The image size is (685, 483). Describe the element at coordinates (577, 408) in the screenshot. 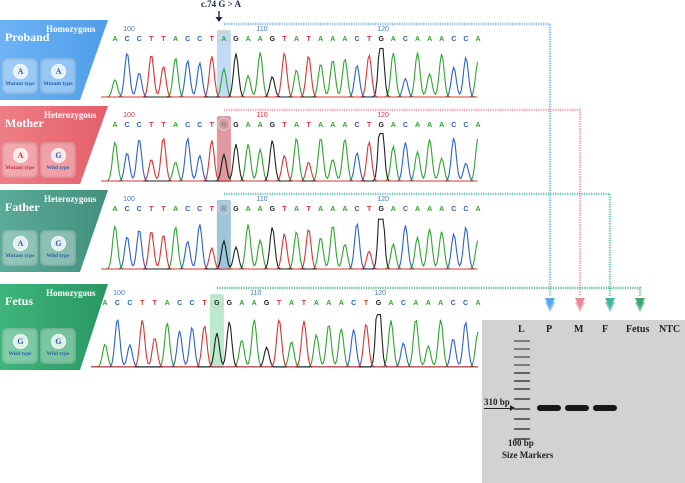

I see `gel-band-m` at that location.